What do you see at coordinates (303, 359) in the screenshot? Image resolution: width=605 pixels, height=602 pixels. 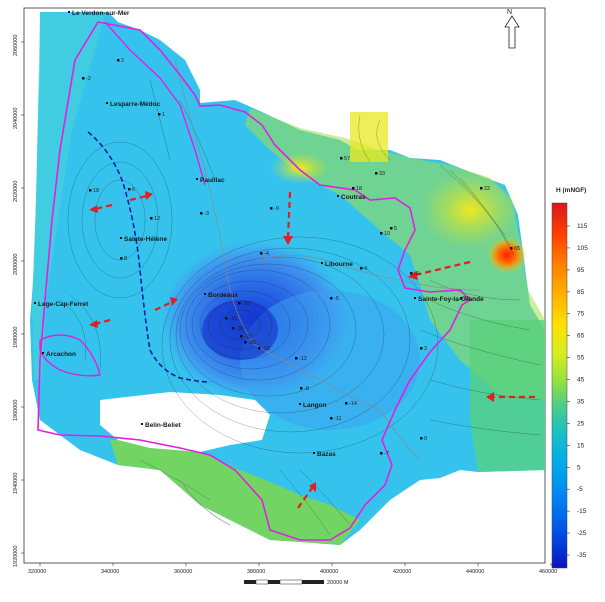 I see `sample-point-value: -12` at bounding box center [303, 359].